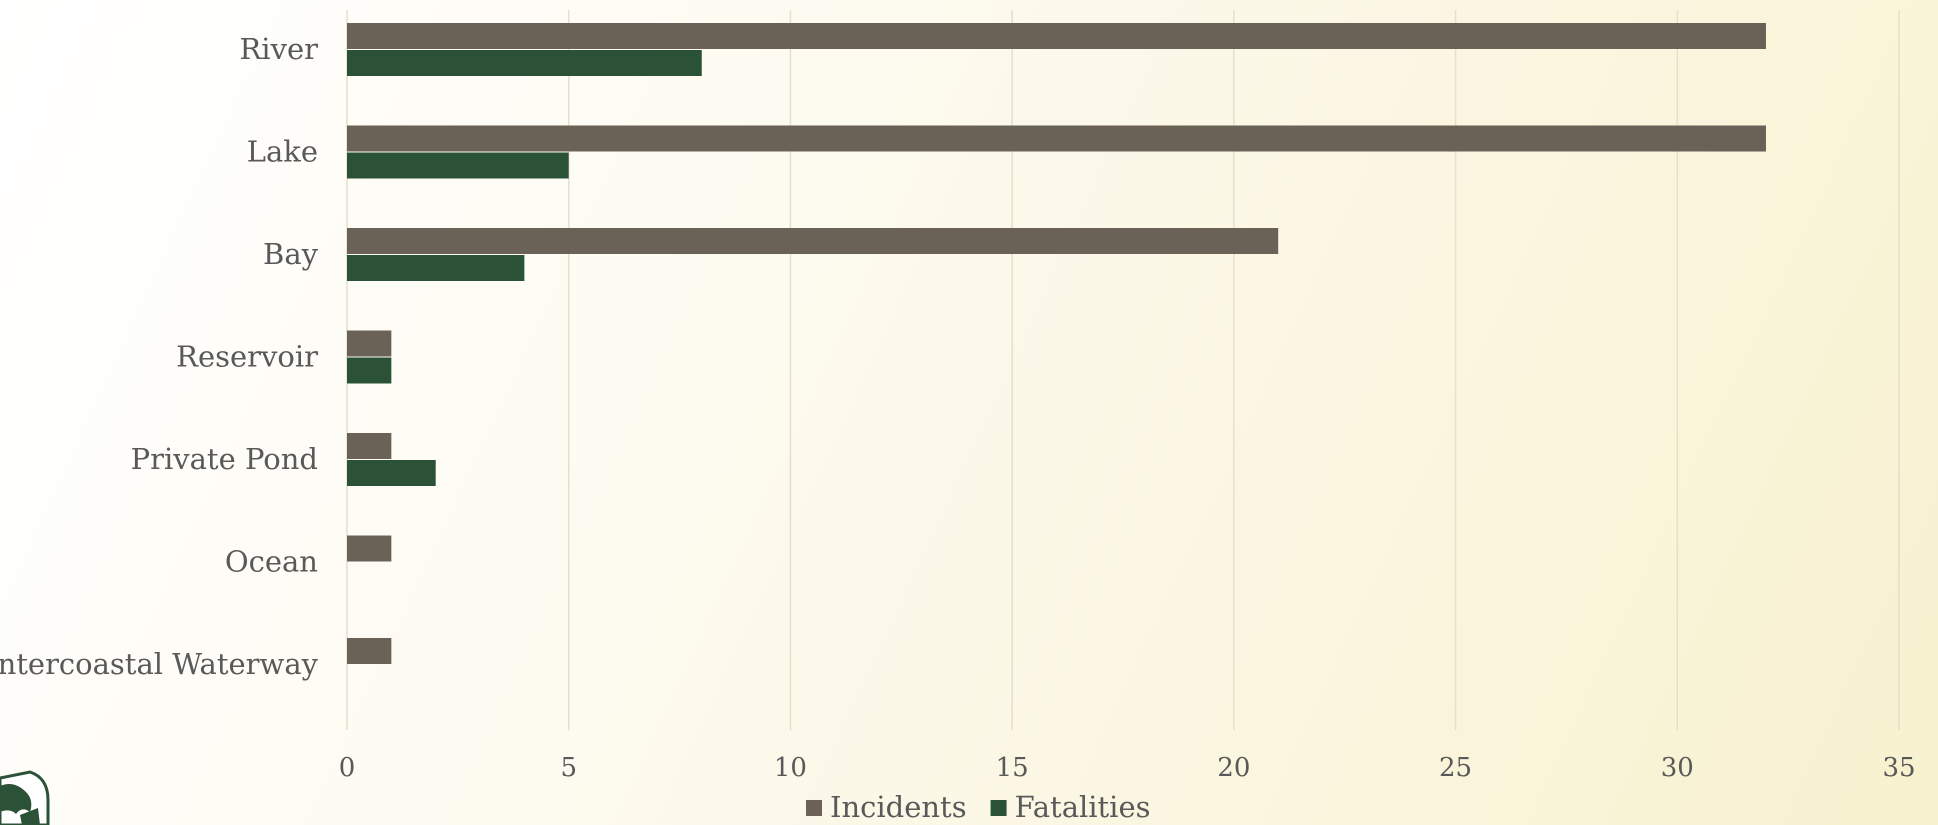 The width and height of the screenshot is (1938, 825). I want to click on x-tick-label: 30, so click(1677, 768).